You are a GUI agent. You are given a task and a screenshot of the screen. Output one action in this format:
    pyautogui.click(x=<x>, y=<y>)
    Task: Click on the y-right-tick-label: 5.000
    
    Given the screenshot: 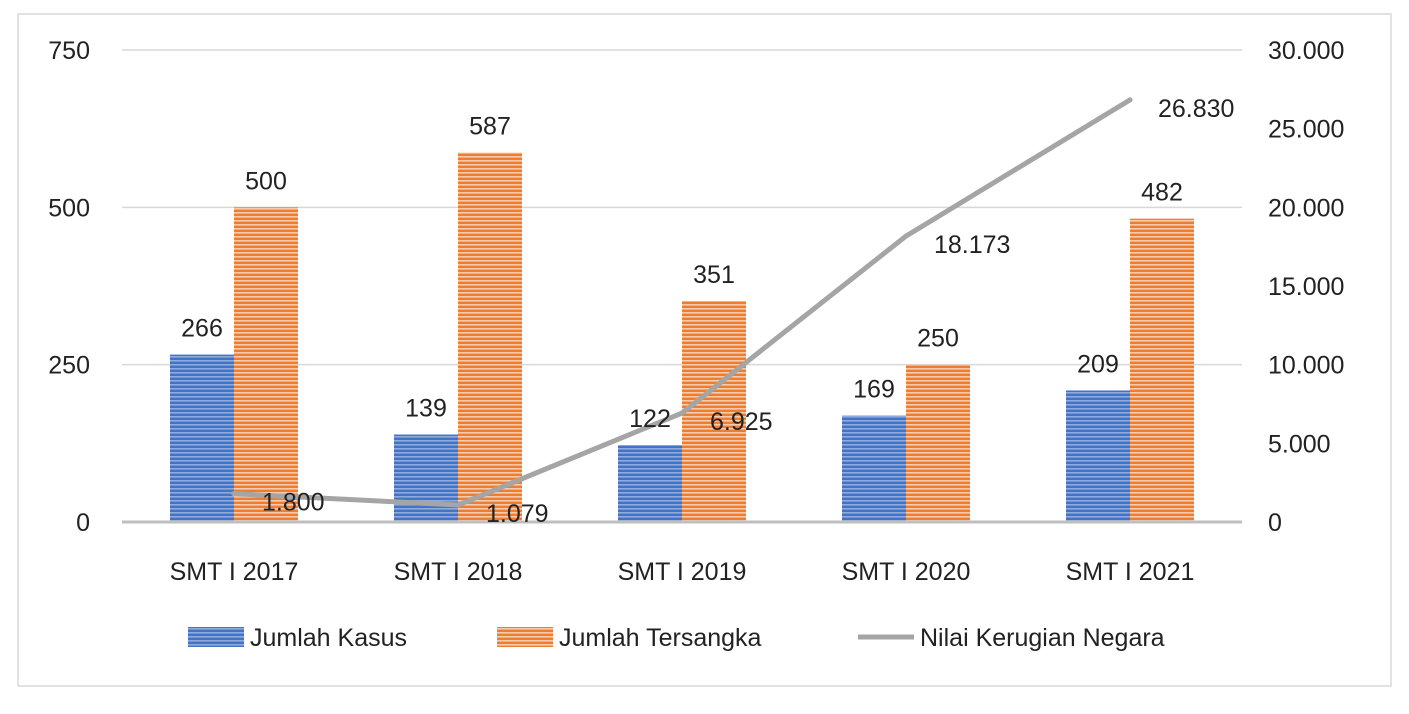 What is the action you would take?
    pyautogui.click(x=1299, y=444)
    